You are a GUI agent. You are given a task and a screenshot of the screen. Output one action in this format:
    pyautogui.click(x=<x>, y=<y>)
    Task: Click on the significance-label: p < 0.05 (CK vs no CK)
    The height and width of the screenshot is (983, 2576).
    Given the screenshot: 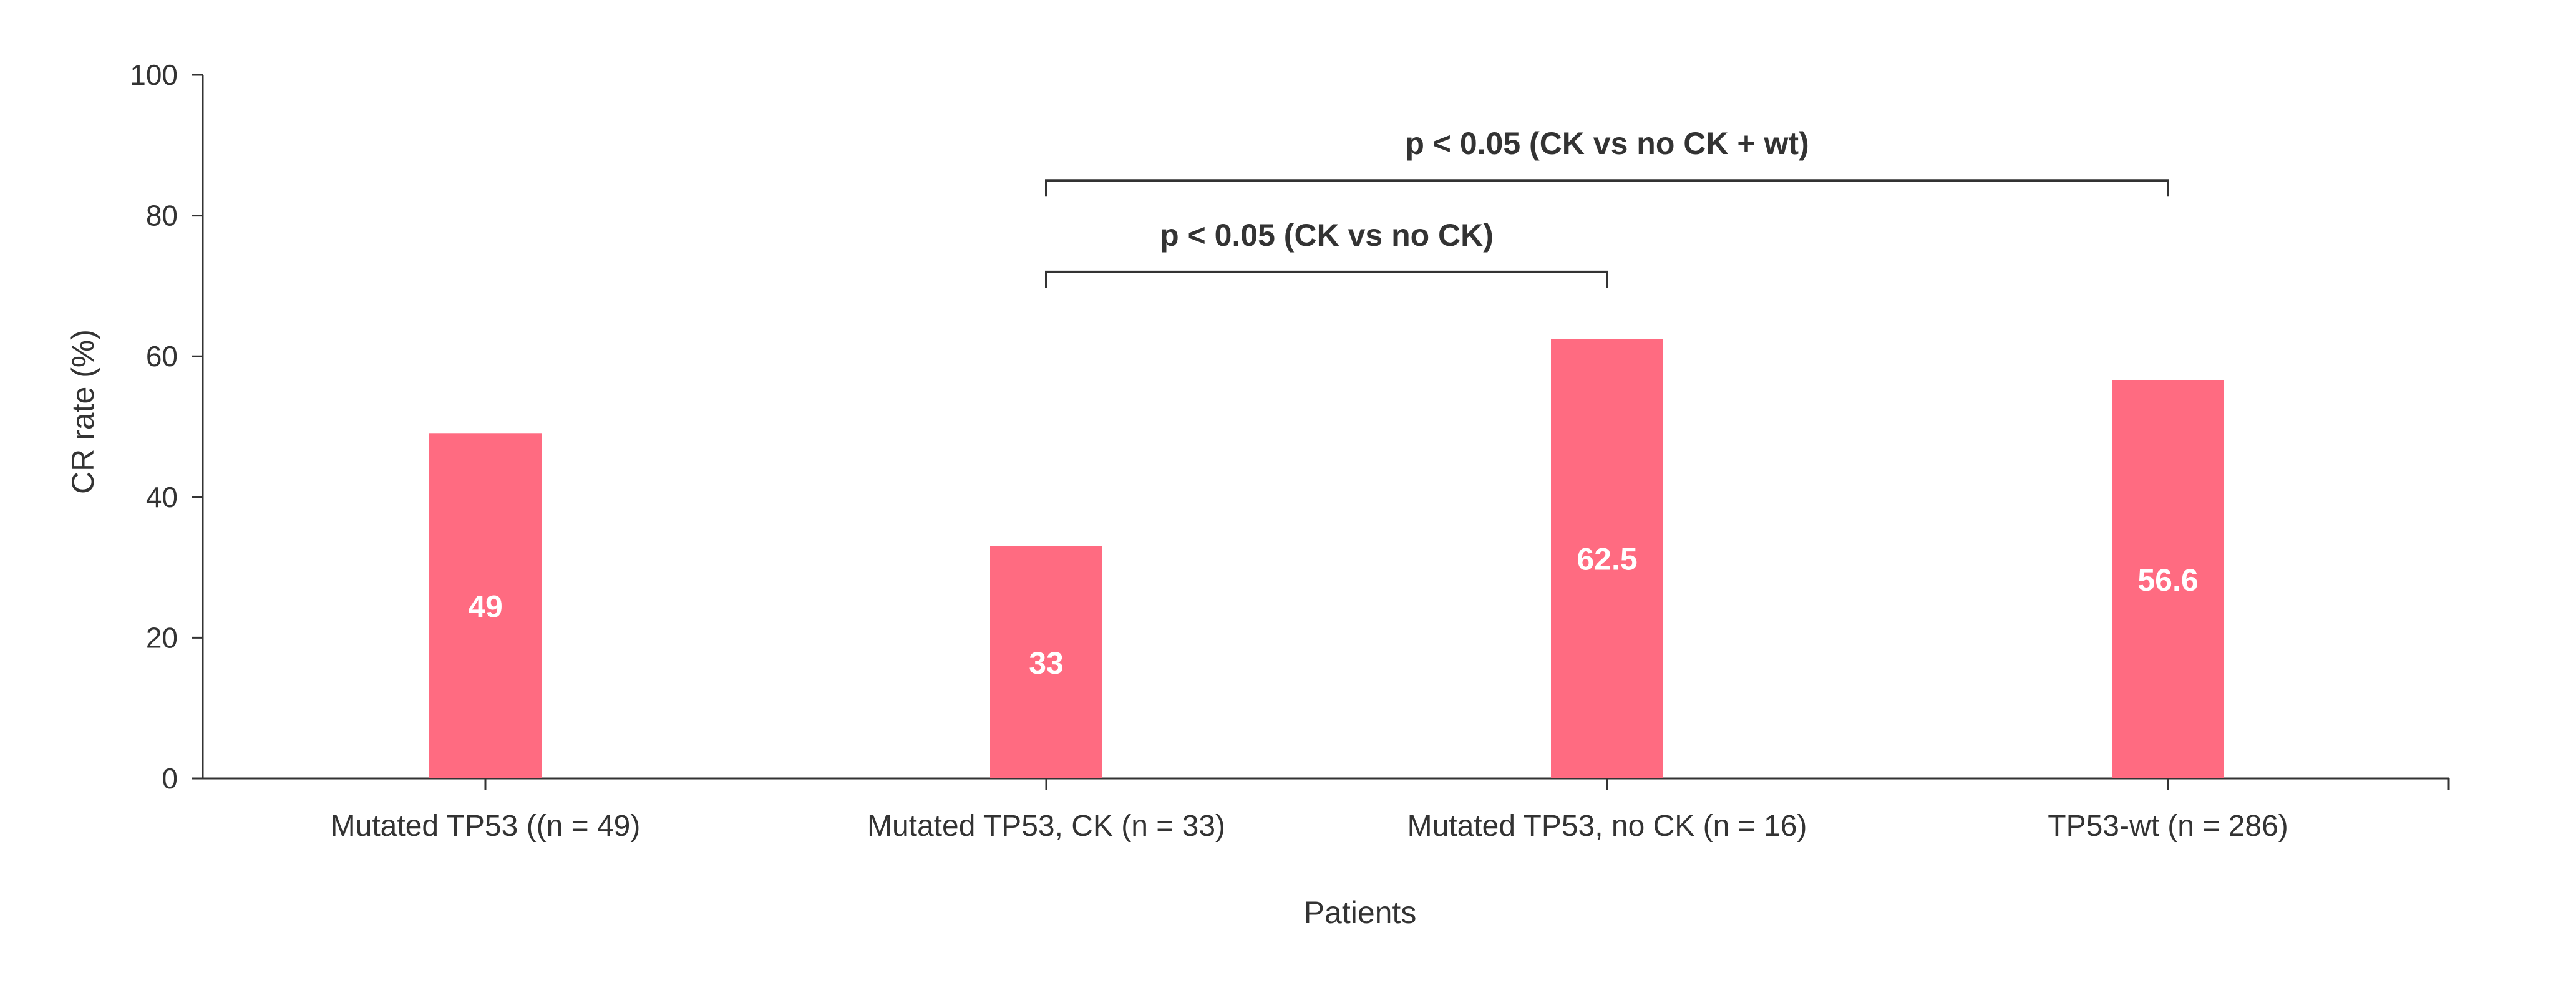 What is the action you would take?
    pyautogui.click(x=1327, y=235)
    